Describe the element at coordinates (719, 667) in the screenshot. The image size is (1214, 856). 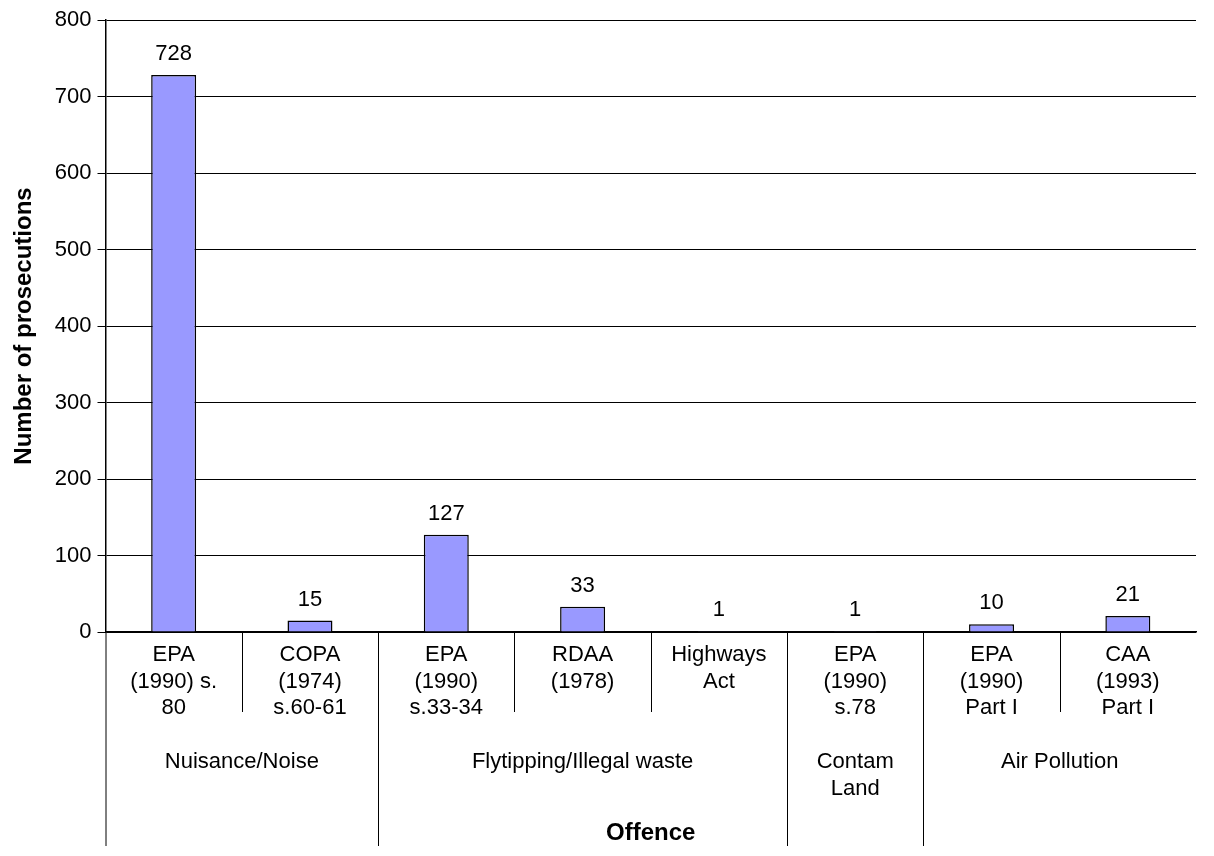
I see `x-tick-label: Highways Act` at that location.